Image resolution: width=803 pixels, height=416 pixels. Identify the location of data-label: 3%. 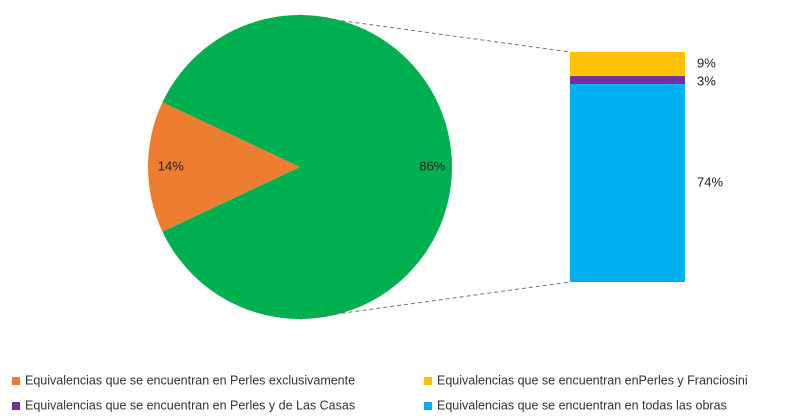
(706, 81).